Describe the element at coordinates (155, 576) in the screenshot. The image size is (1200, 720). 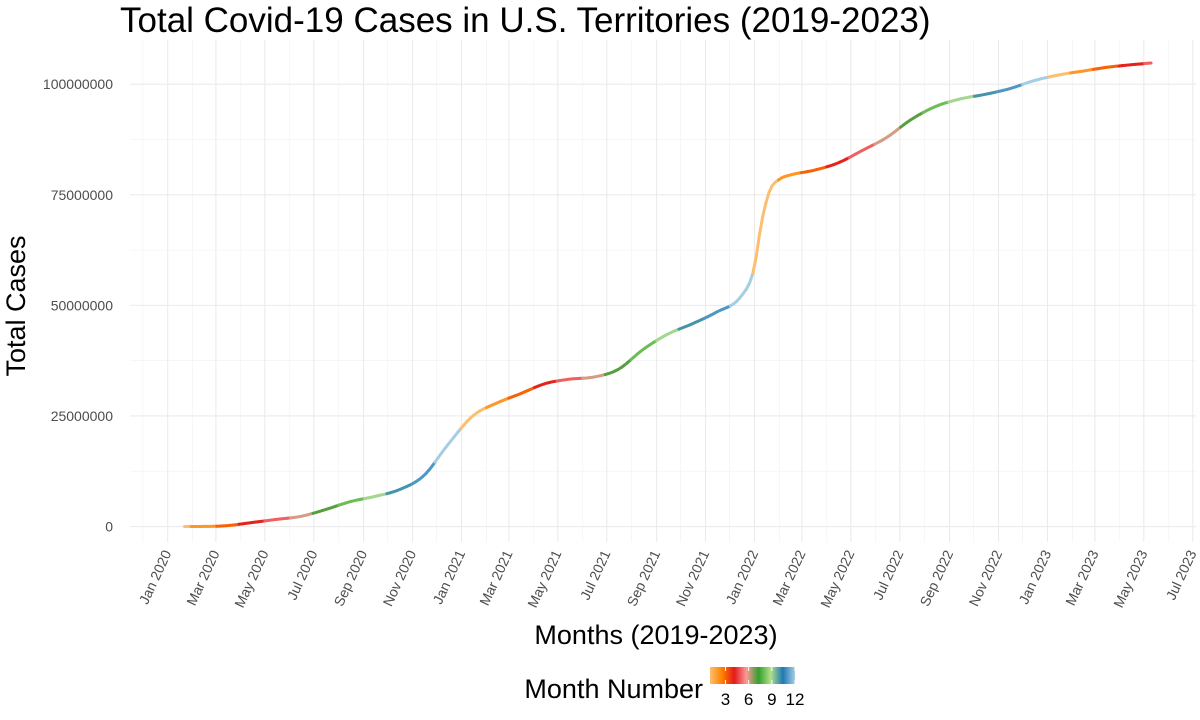
I see `x-tick-label: Jan 2020` at that location.